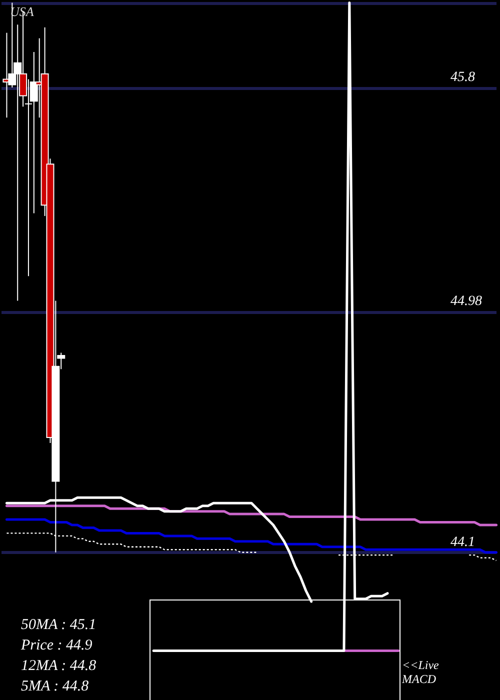  I want to click on y-tick-label: 44.98, so click(466, 302).